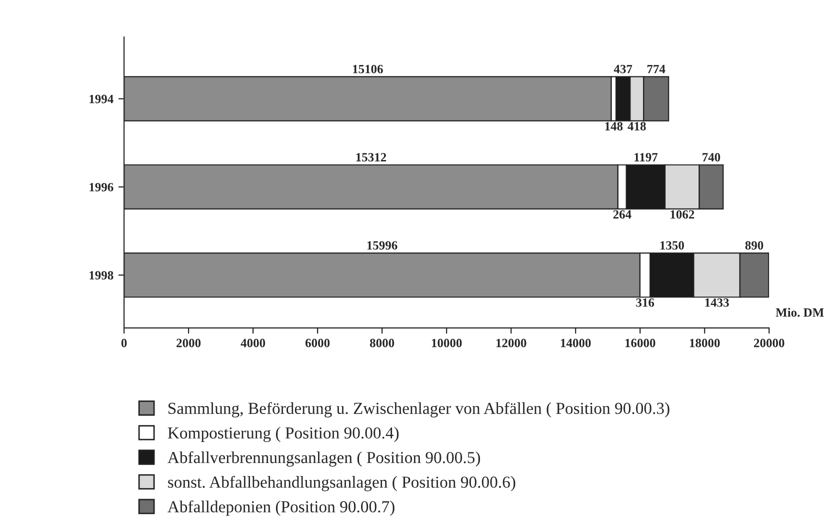 This screenshot has height=529, width=827. What do you see at coordinates (102, 275) in the screenshot?
I see `y-tick-label: 1998` at bounding box center [102, 275].